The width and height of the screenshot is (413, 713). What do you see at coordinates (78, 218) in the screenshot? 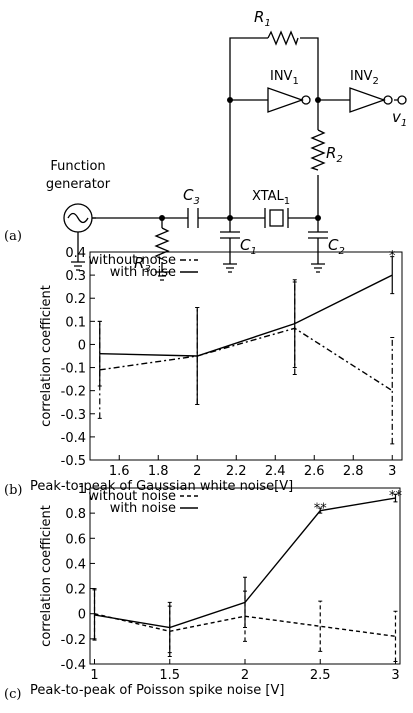
I see `source-wave` at bounding box center [78, 218].